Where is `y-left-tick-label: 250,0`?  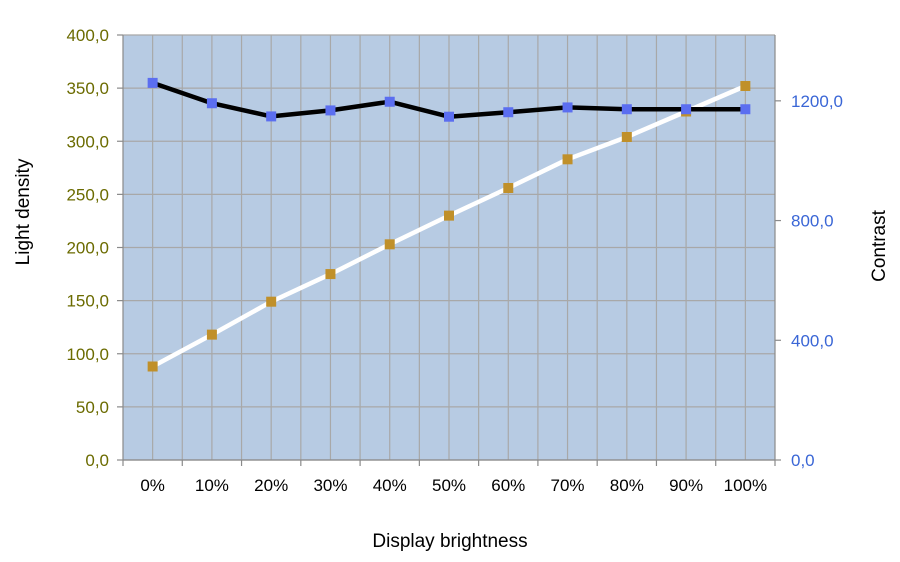
y-left-tick-label: 250,0 is located at coordinates (87, 194).